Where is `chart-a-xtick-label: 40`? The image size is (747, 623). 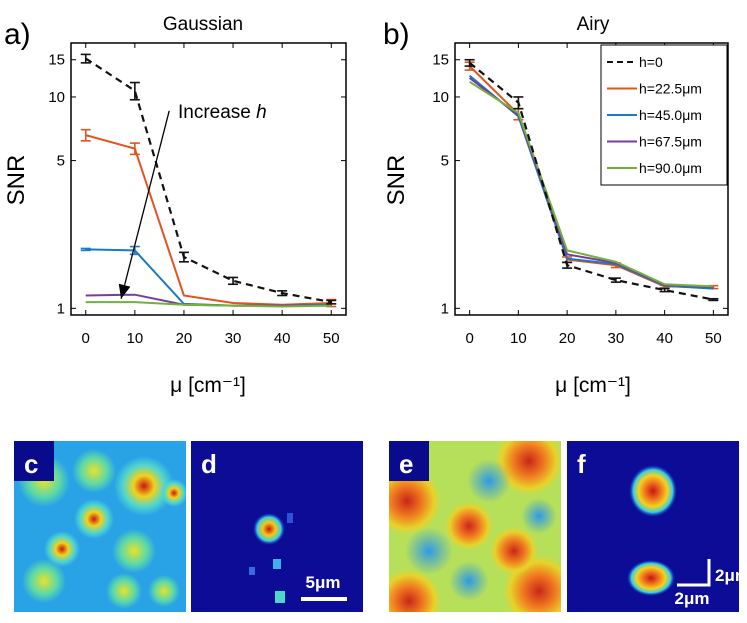
chart-a-xtick-label: 40 is located at coordinates (282, 338).